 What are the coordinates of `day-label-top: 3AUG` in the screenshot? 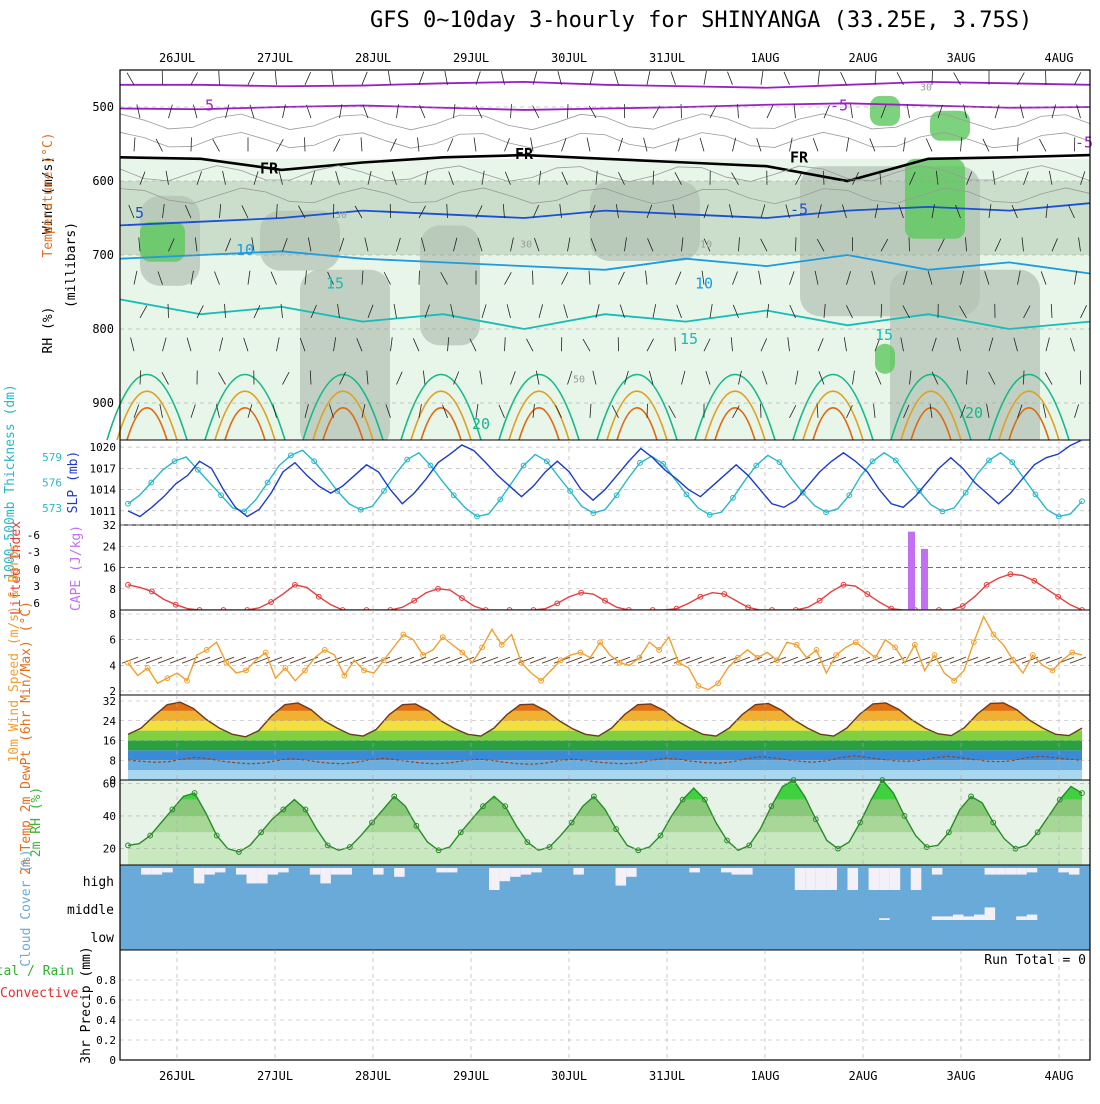 It's located at (961, 58).